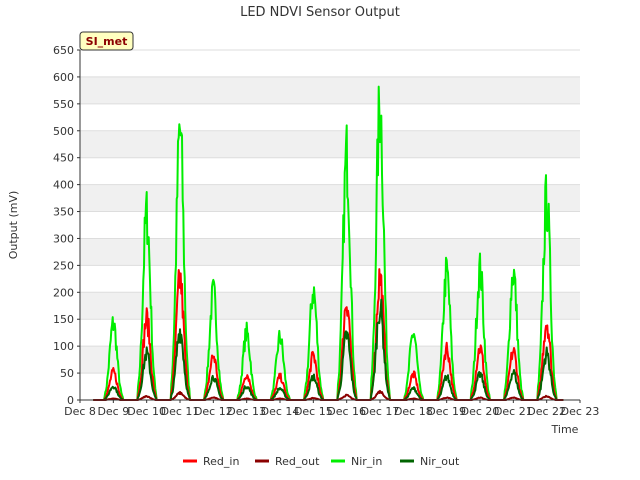 This screenshot has width=640, height=480. Describe the element at coordinates (280, 411) in the screenshot. I see `x-tick-label: Dec 14` at that location.